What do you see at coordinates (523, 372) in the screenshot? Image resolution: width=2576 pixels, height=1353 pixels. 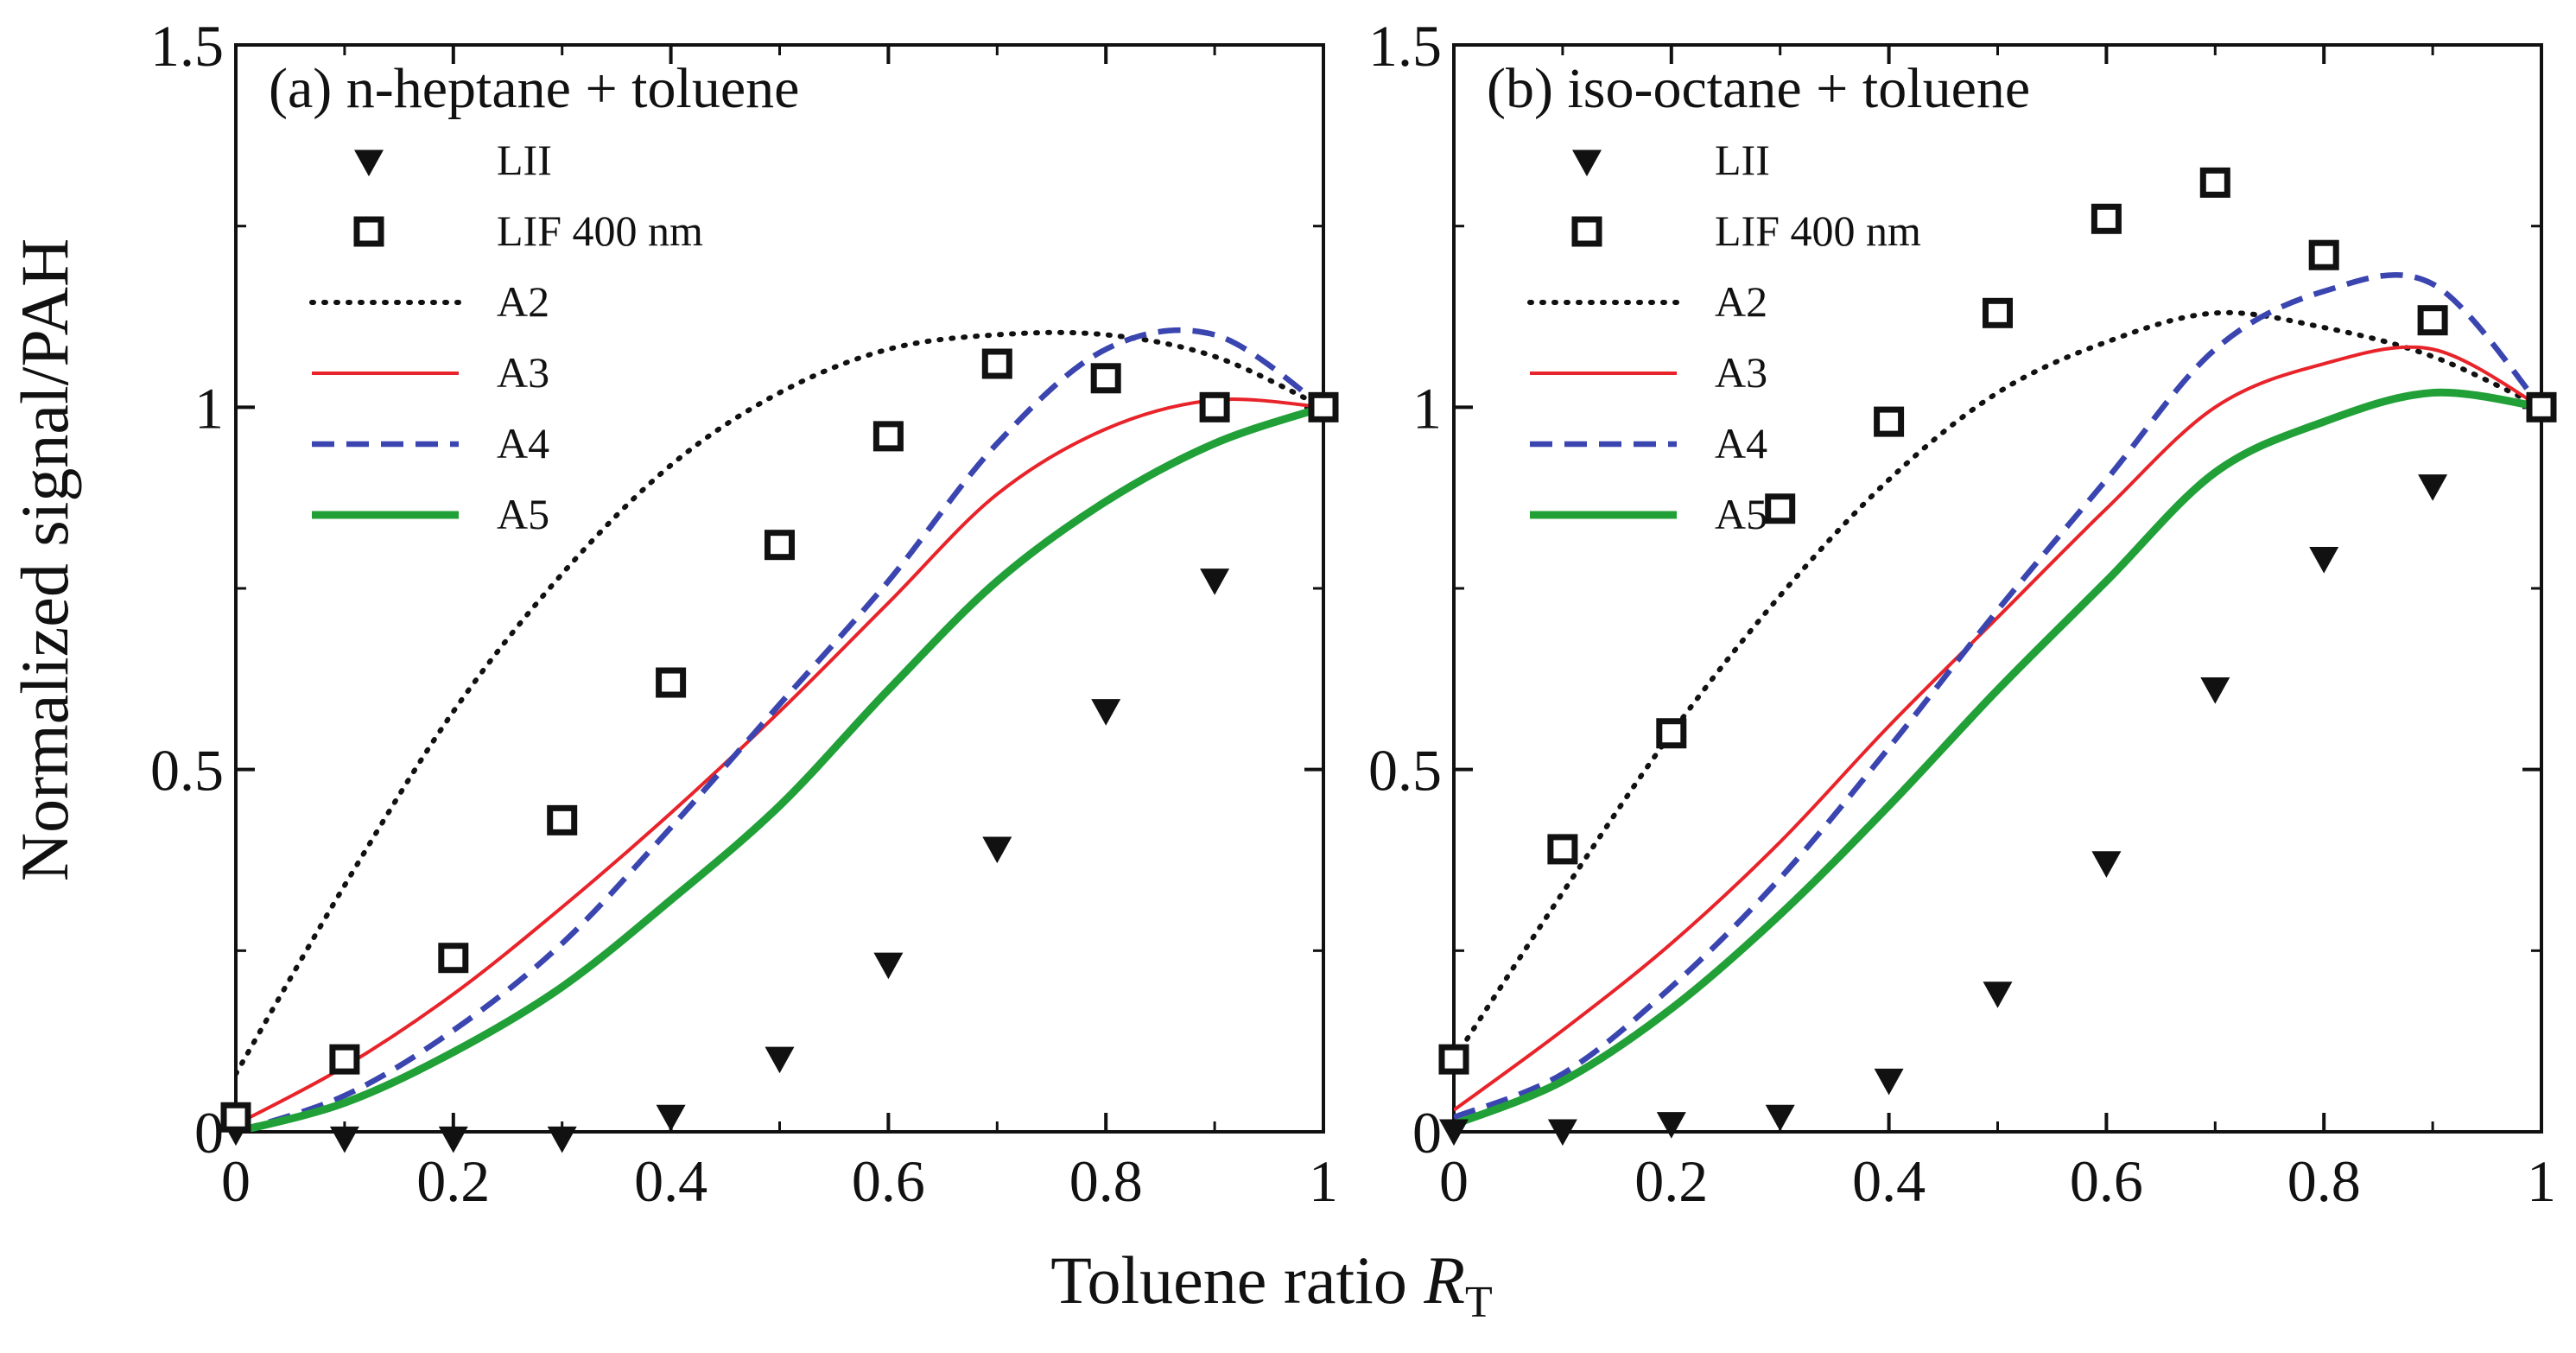 I see `legend-label: A3` at bounding box center [523, 372].